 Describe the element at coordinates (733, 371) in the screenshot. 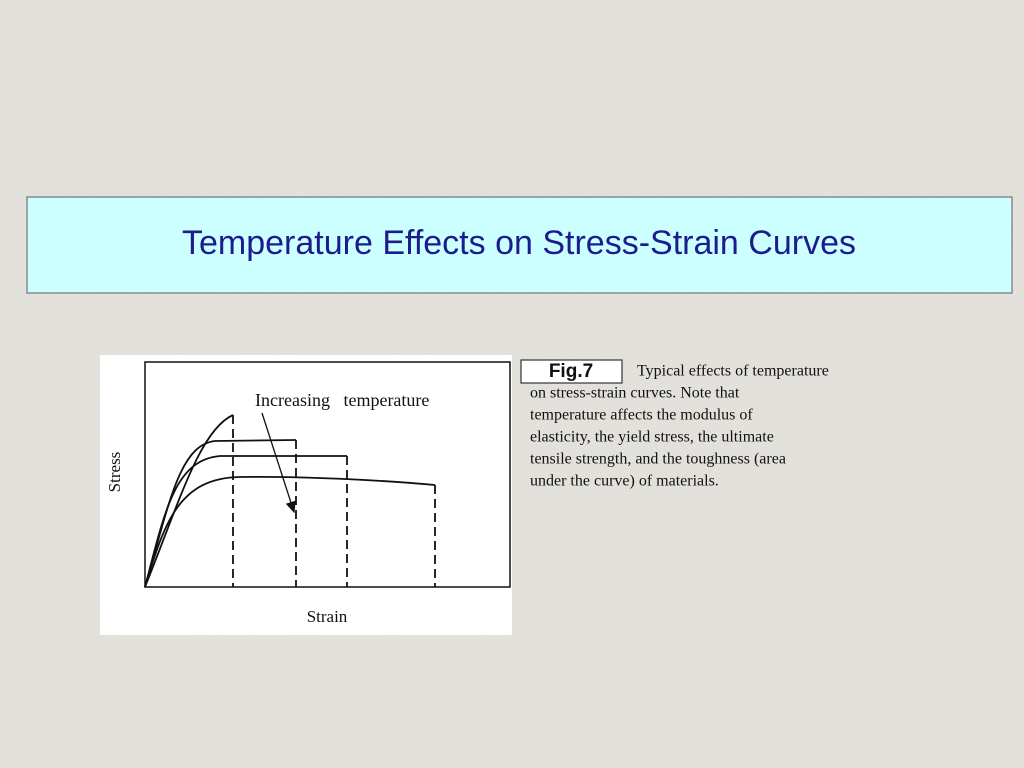

I see `caption-line: Typical effects of temperature` at that location.